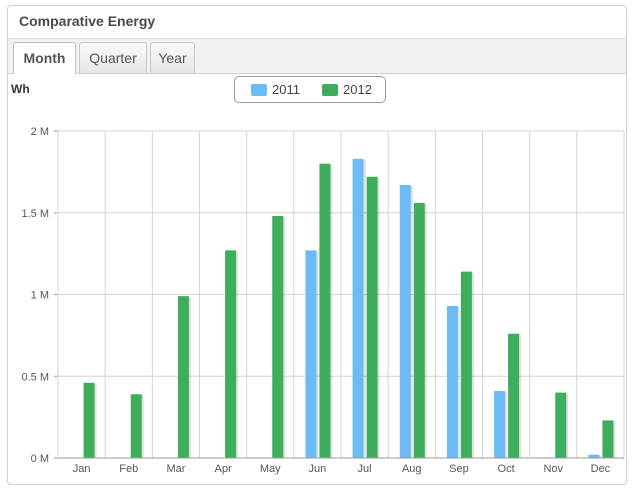  What do you see at coordinates (412, 469) in the screenshot?
I see `x-tick-label: Aug` at bounding box center [412, 469].